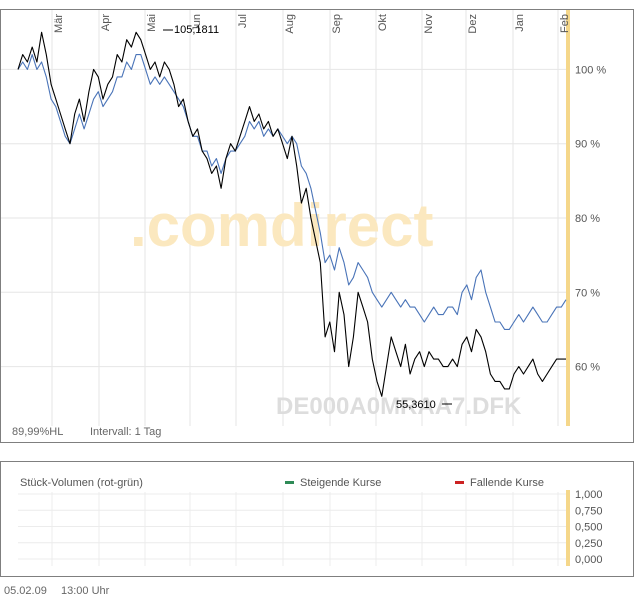 The width and height of the screenshot is (634, 597). What do you see at coordinates (565, 23) in the screenshot?
I see `month-tick-label: Feb` at bounding box center [565, 23].